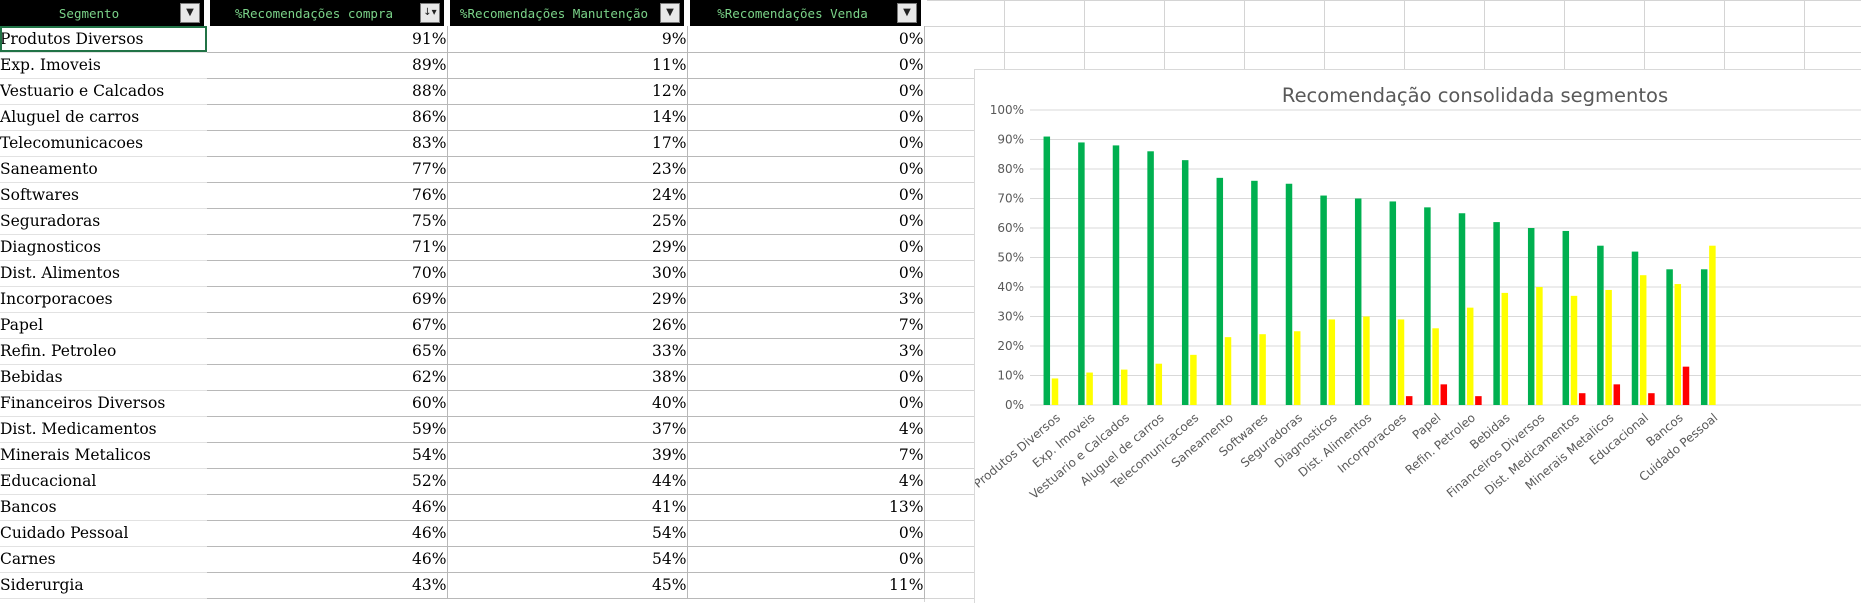 This screenshot has height=603, width=1861. Describe the element at coordinates (327, 143) in the screenshot. I see `cell-compra: 83%` at that location.